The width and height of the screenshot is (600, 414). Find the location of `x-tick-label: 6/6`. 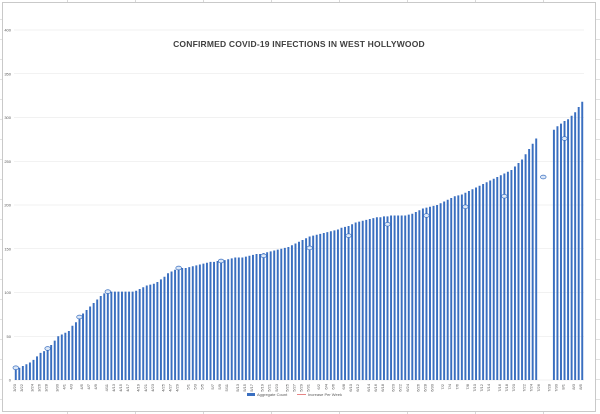

x-tick-label: 6/6 is located at coordinates (332, 386).